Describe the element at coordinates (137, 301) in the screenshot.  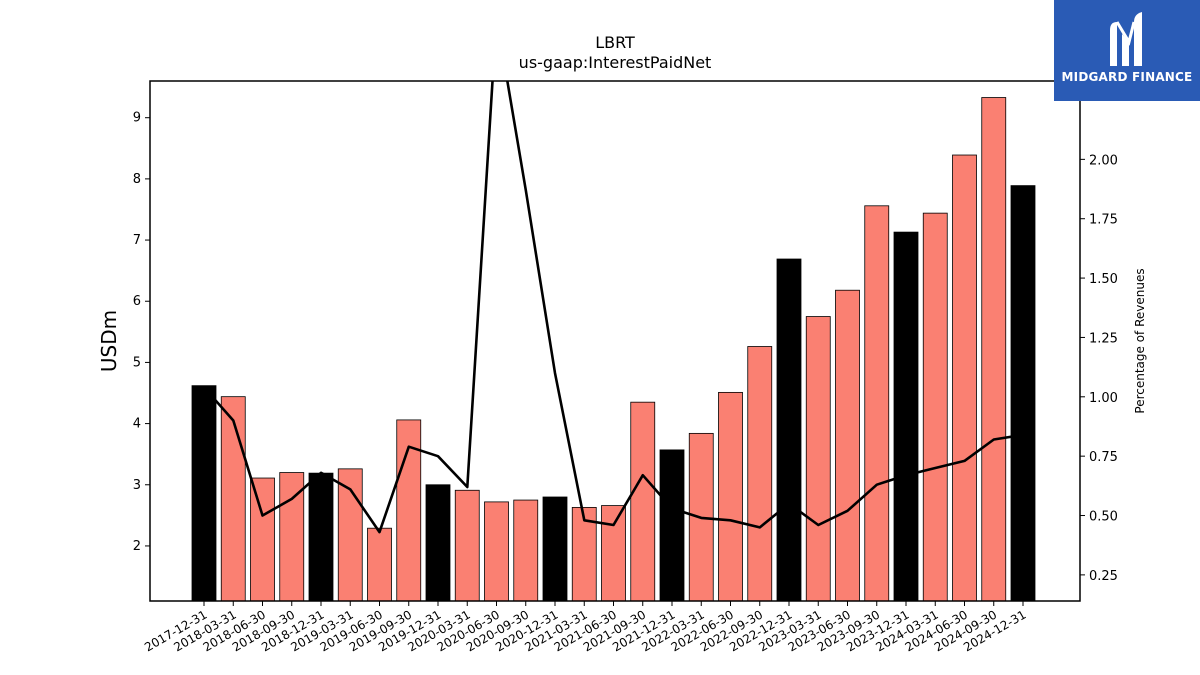
I see `y-left-tick-label: 6` at that location.